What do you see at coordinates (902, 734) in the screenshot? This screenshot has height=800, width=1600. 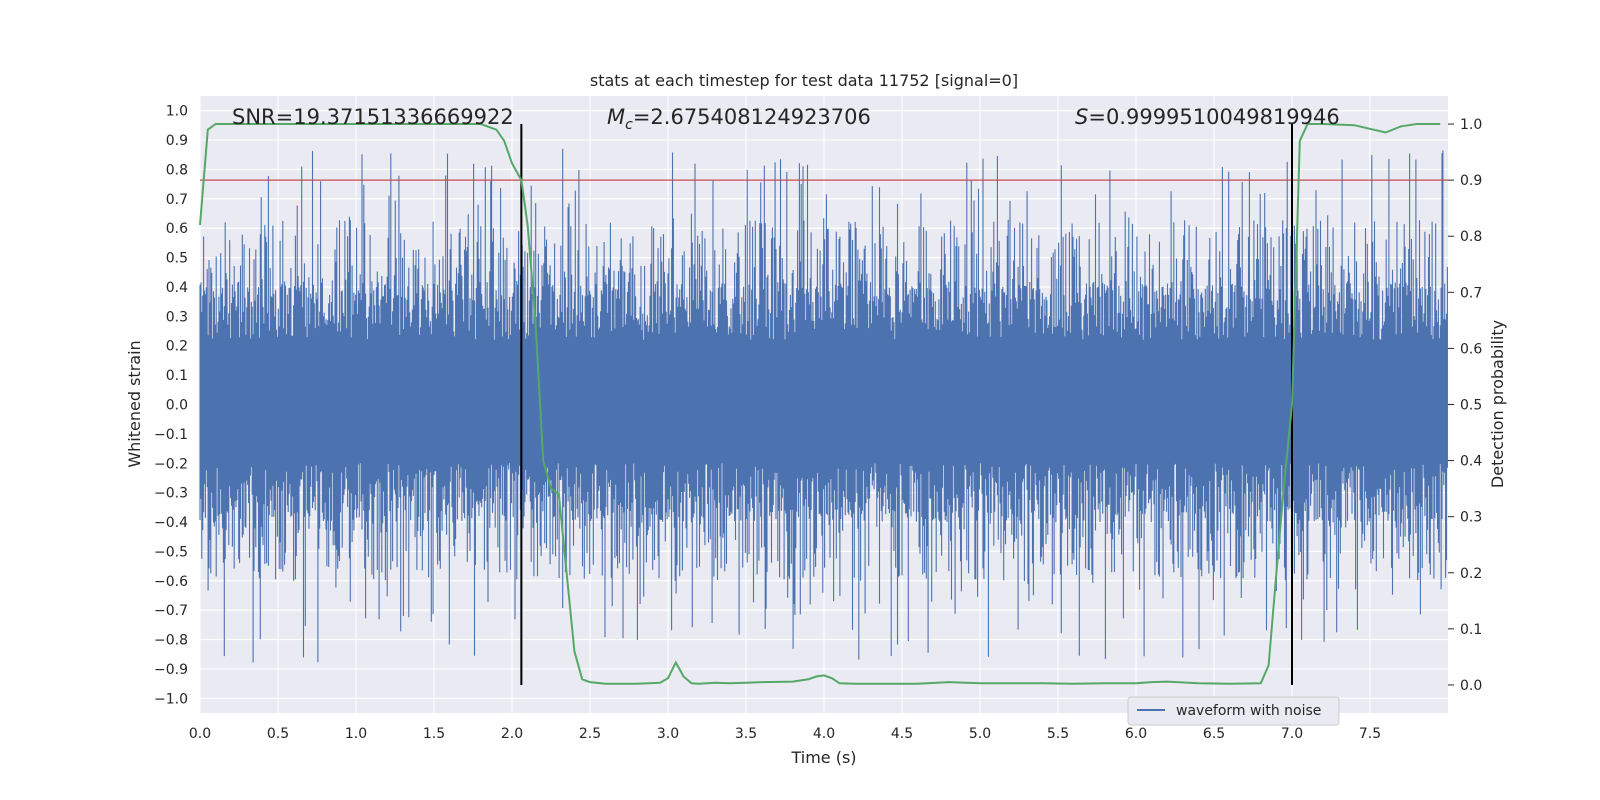 I see `x-tick-label: 4.5` at bounding box center [902, 734].